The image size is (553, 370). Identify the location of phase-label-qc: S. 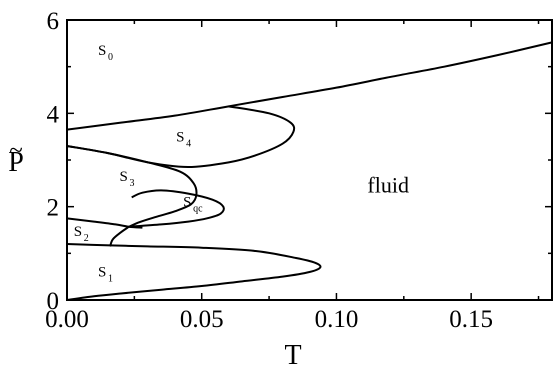
(187, 203).